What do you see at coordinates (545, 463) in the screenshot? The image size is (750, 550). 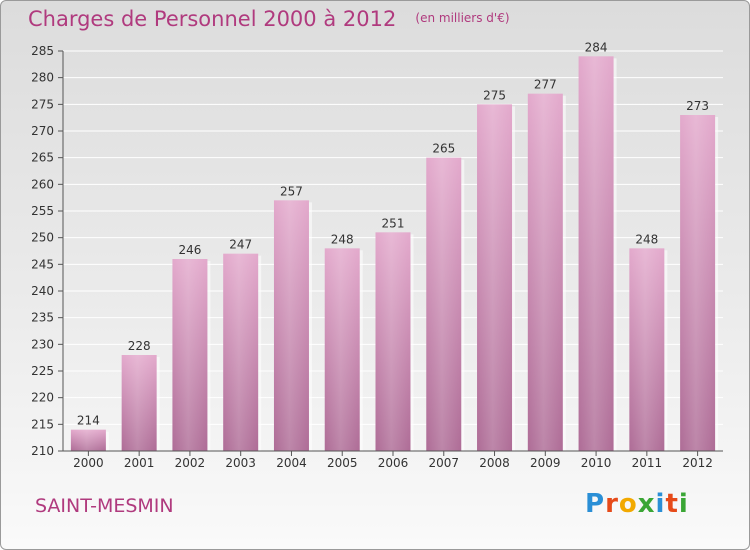 I see `x-tick-label: 2009` at bounding box center [545, 463].